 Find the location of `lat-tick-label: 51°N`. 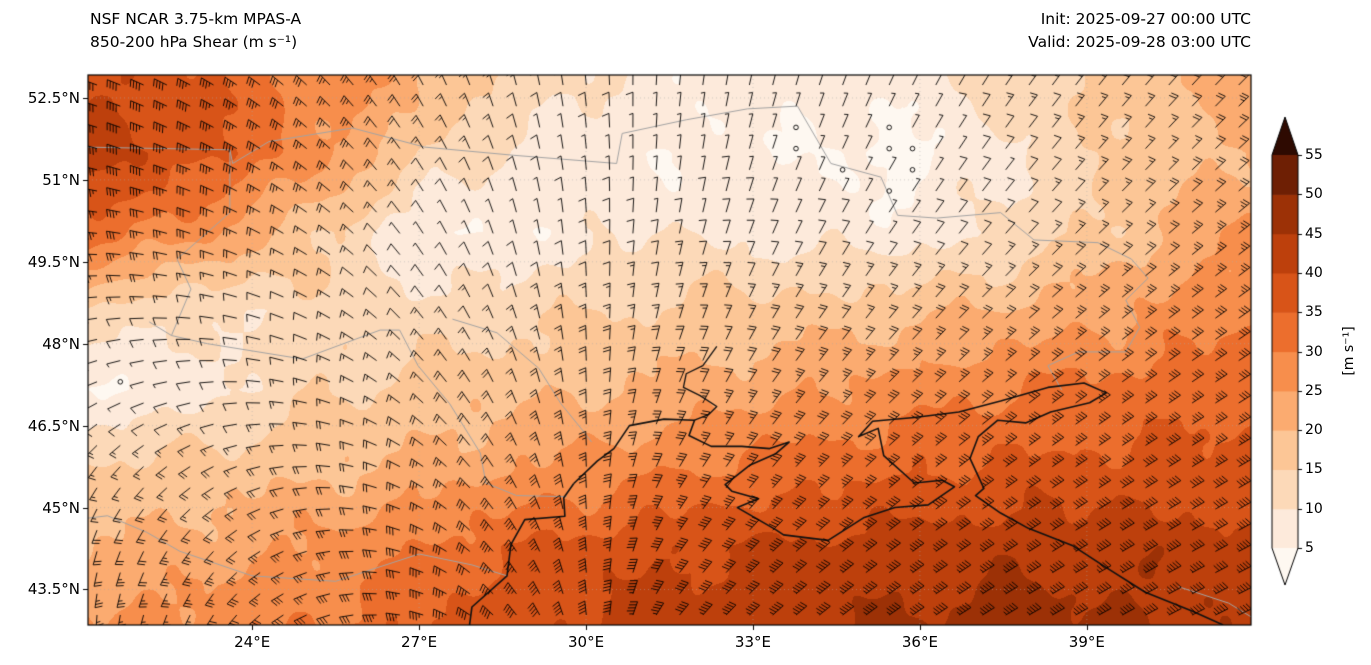

lat-tick-label: 51°N is located at coordinates (61, 179).